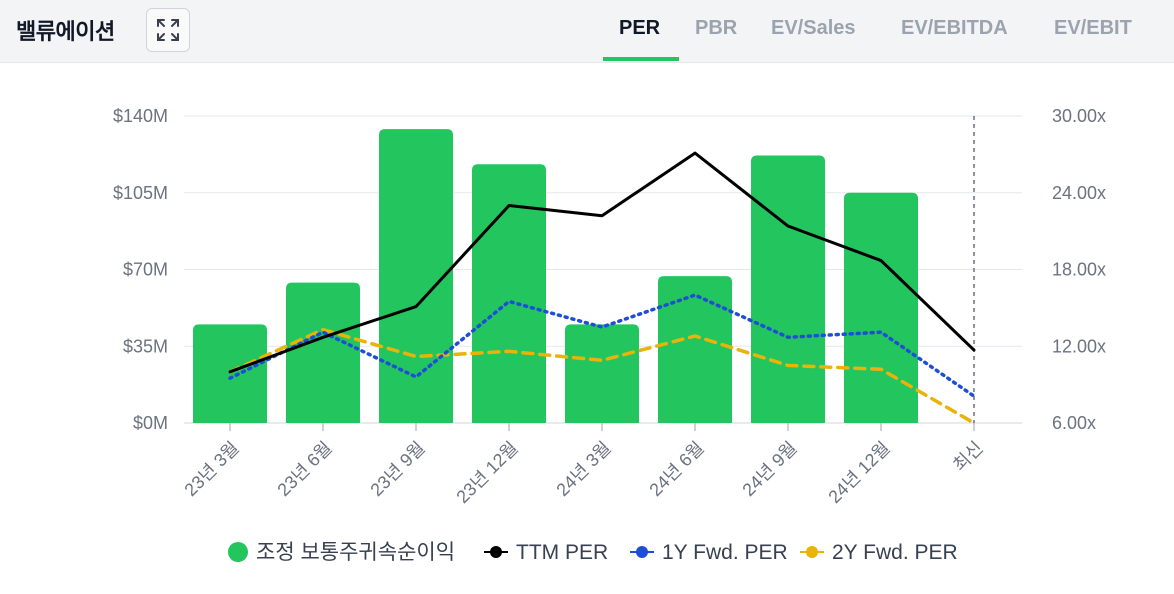  I want to click on left-axis-tick-label: $105M, so click(140, 193).